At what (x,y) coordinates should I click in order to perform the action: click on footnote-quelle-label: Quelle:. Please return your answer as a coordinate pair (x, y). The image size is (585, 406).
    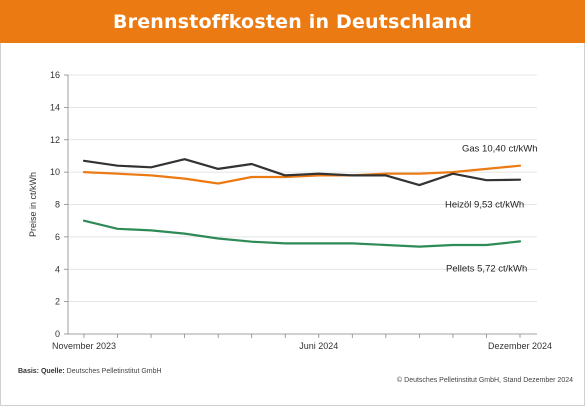
    Looking at the image, I should click on (52, 371).